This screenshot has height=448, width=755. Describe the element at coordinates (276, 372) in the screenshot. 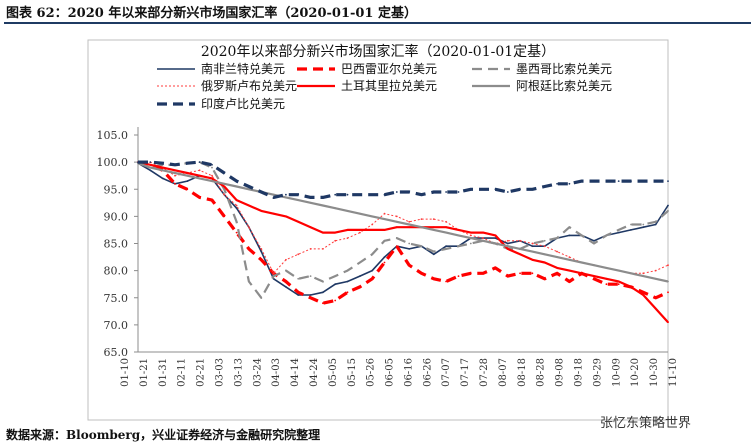

I see `x-tick-label: 04-03` at that location.